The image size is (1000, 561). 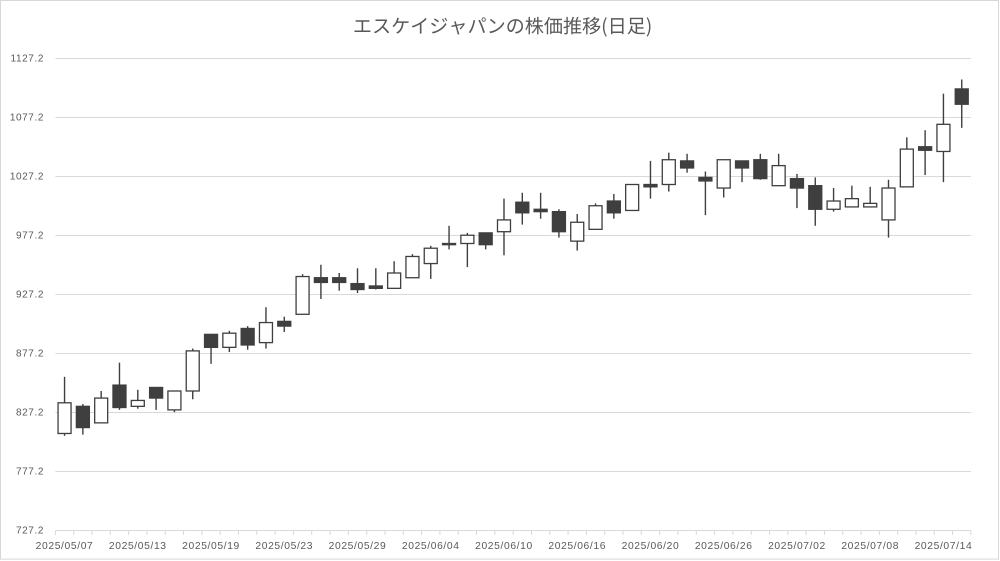 What do you see at coordinates (513, 532) in the screenshot?
I see `x-axis` at bounding box center [513, 532].